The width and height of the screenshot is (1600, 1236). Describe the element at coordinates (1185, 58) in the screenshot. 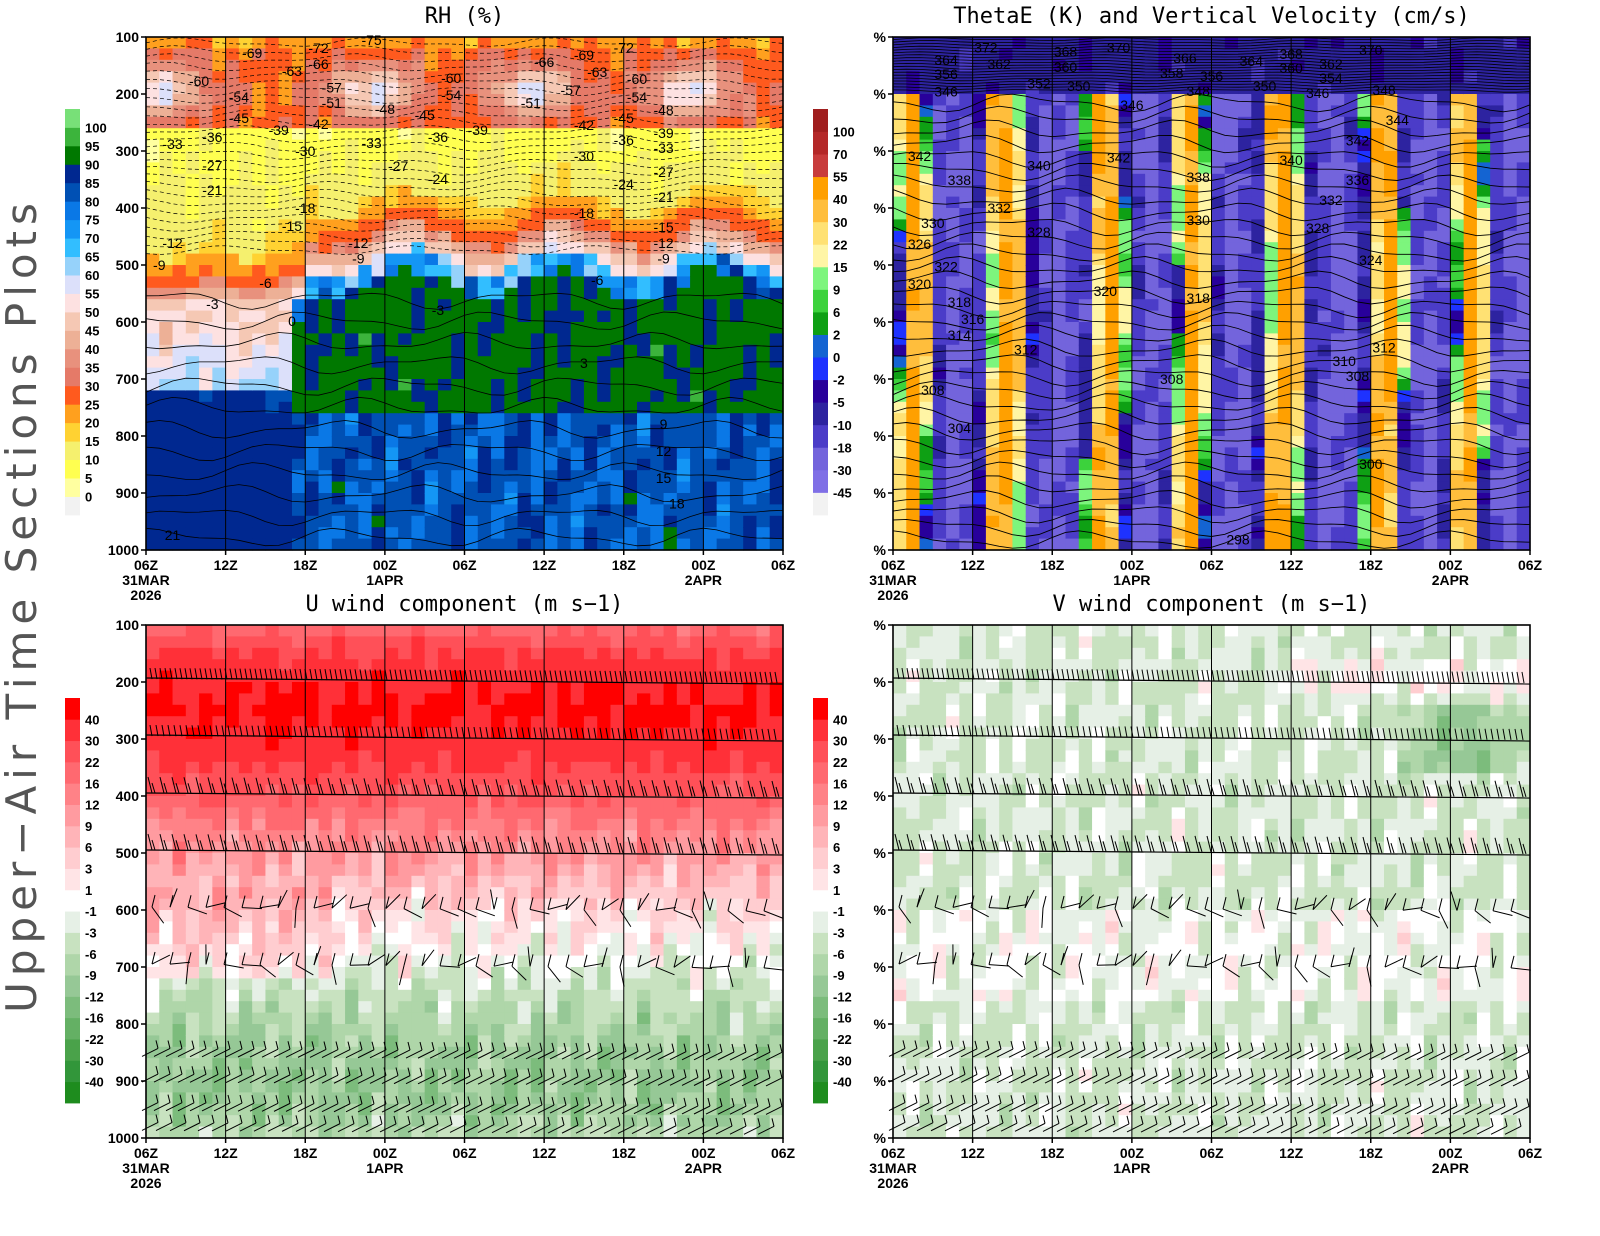

I see `contour-label: 366` at that location.